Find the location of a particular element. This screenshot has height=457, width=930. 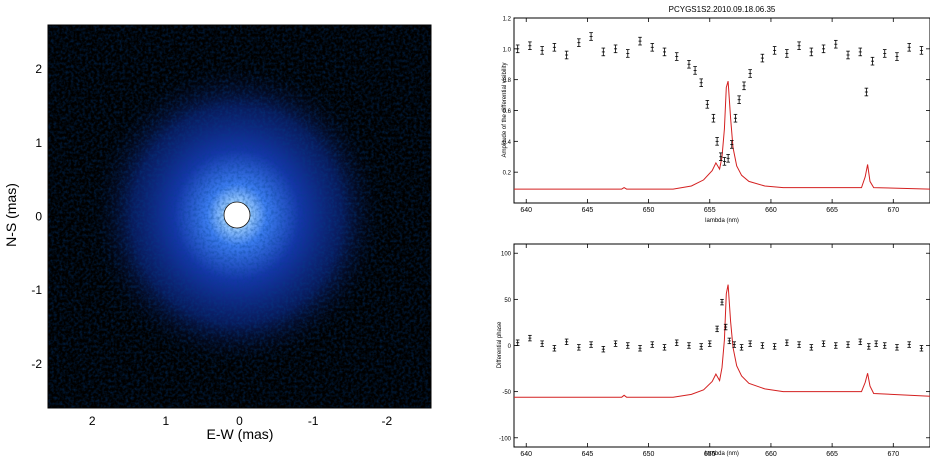

phase-x-tick-label: 640 is located at coordinates (526, 454).